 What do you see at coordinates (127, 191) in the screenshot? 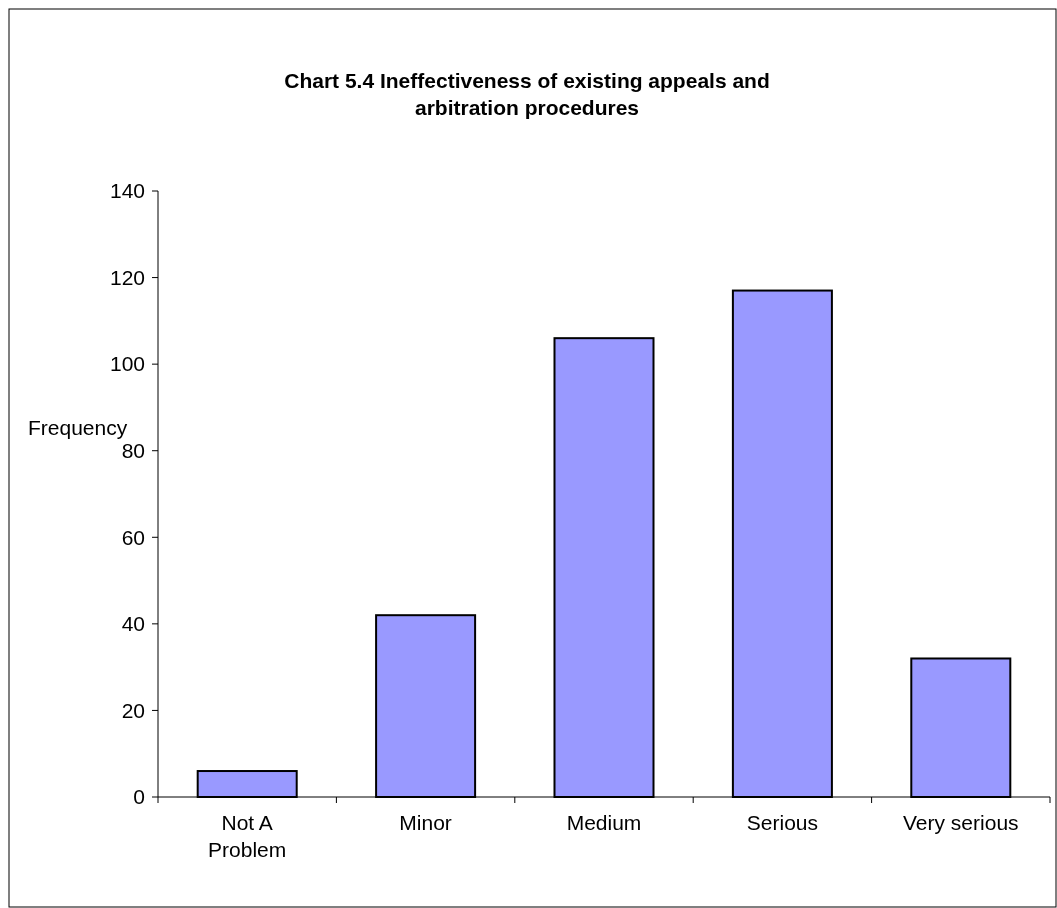
I see `y-tick-label: 140` at bounding box center [127, 191].